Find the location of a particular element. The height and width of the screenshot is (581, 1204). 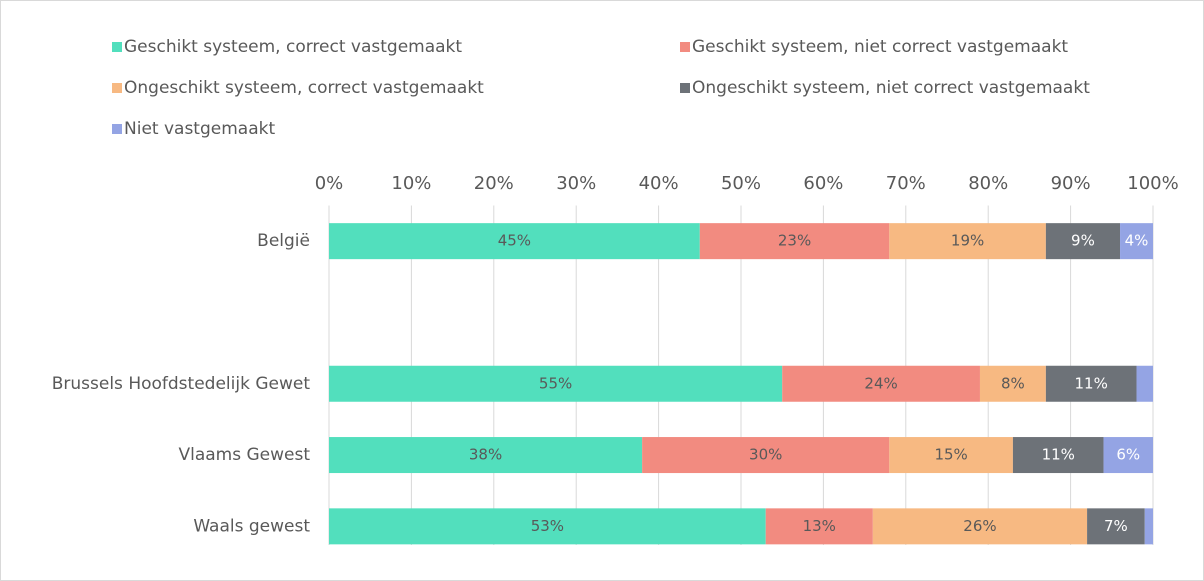

x-tick-label: 60% is located at coordinates (823, 183).